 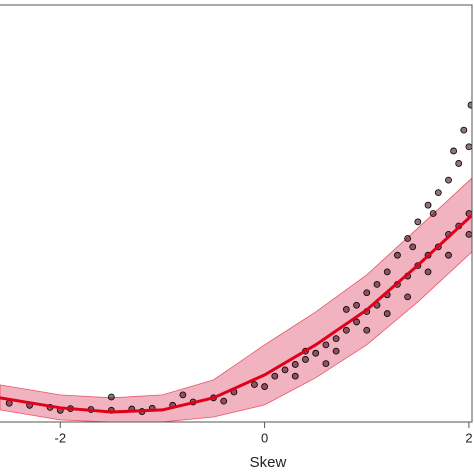 What do you see at coordinates (60, 437) in the screenshot?
I see `x-tick-label: -2` at bounding box center [60, 437].